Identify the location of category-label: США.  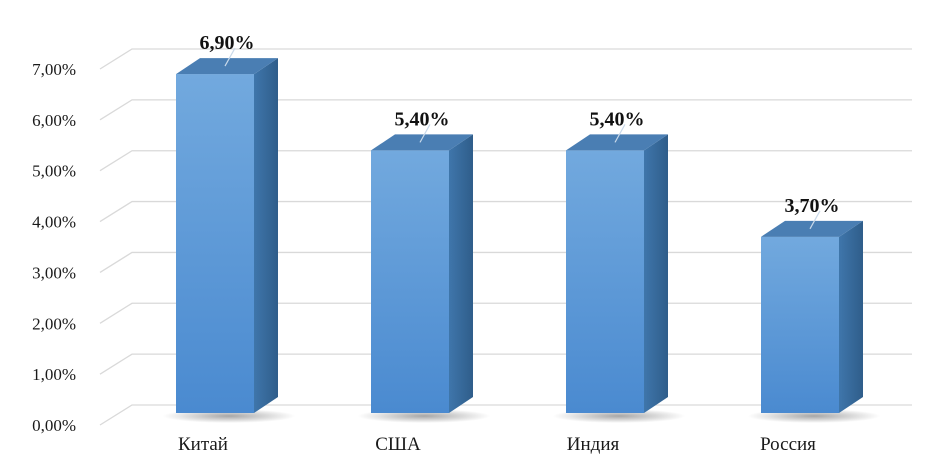
(398, 444).